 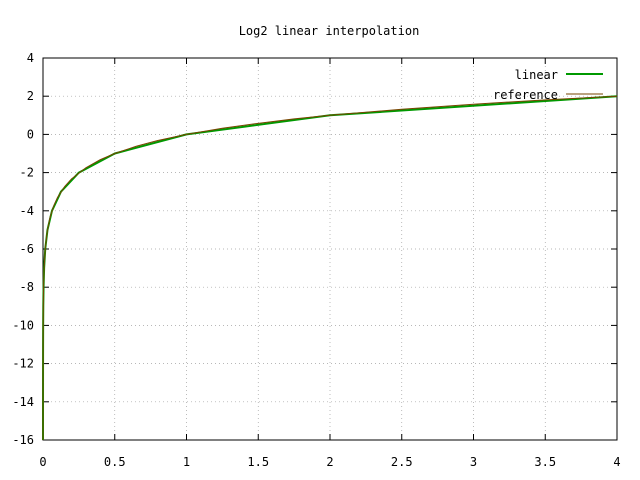 I want to click on legend-label-linear: linear, so click(x=536, y=75).